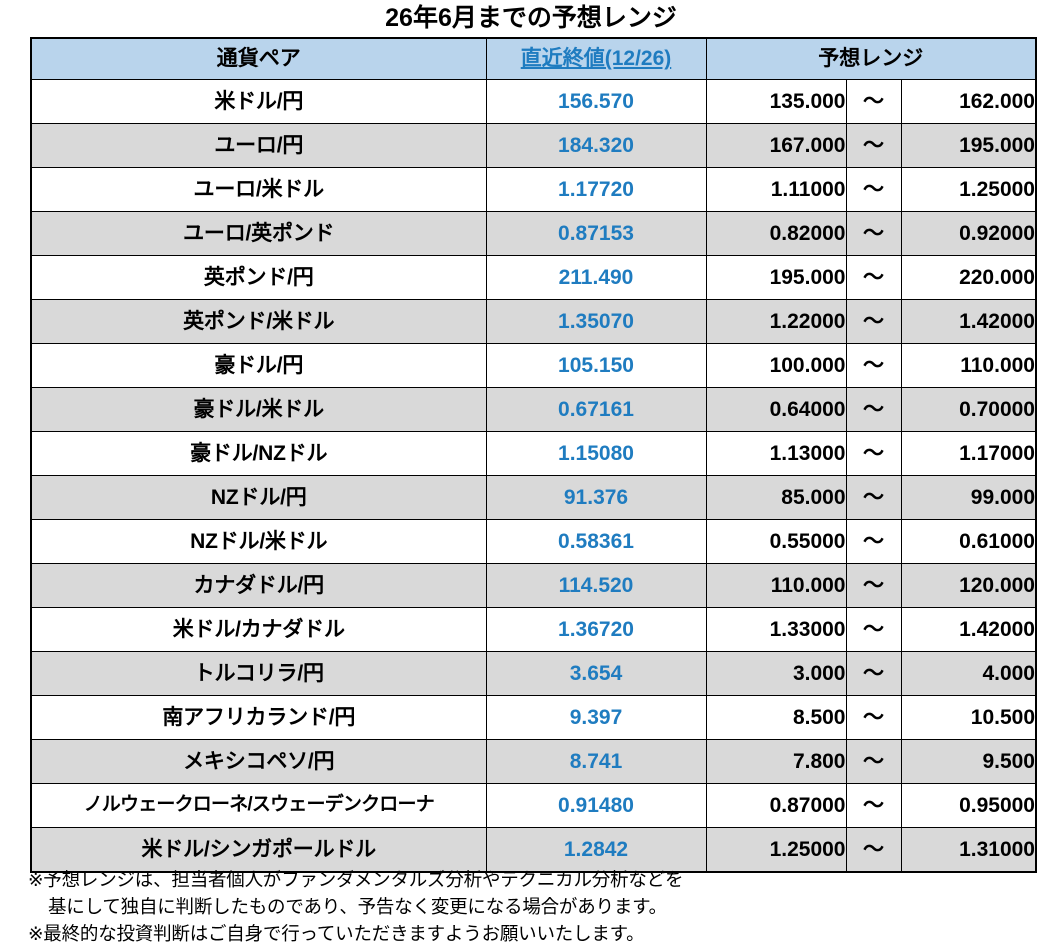 The image size is (1062, 949). Describe the element at coordinates (871, 58) in the screenshot. I see `column-header-forecast-range: 予想レンジ` at that location.